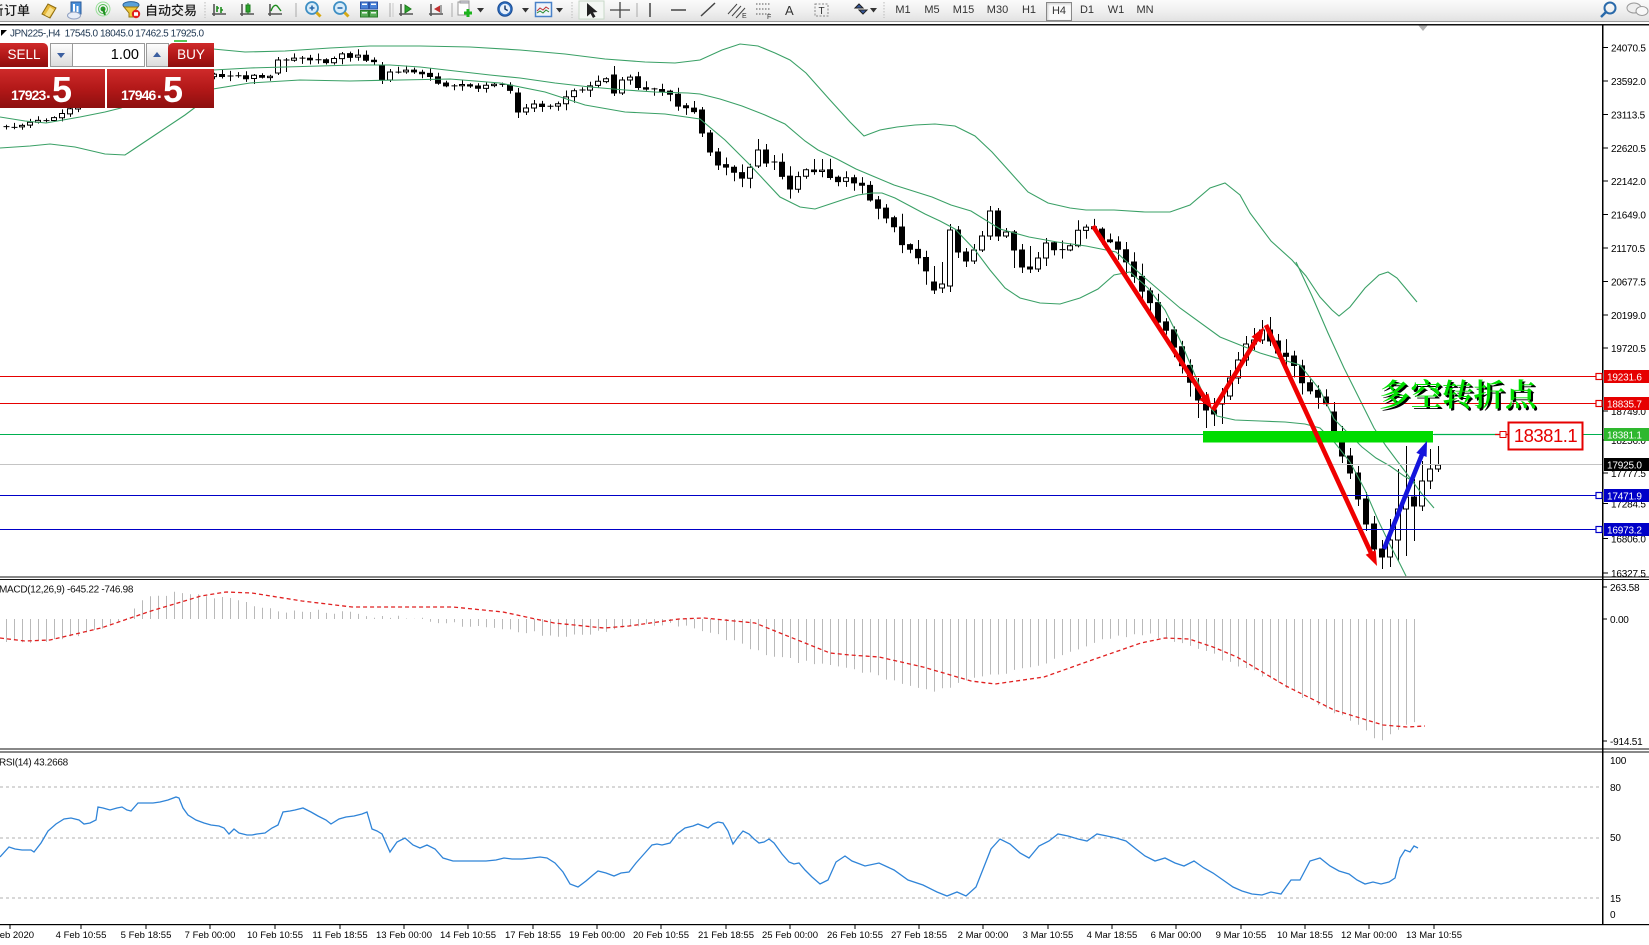 Image resolution: width=1649 pixels, height=945 pixels. Describe the element at coordinates (822, 11) in the screenshot. I see `svg-text: T` at that location.